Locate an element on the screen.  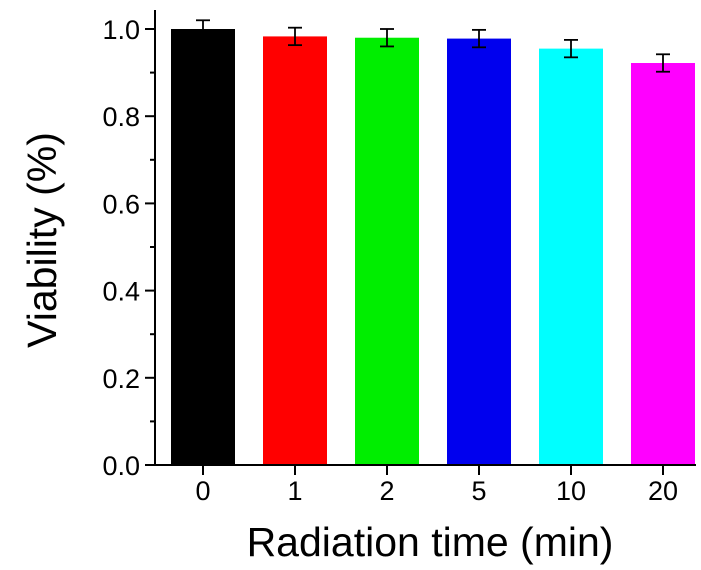
x-tick-label: 20 is located at coordinates (663, 491).